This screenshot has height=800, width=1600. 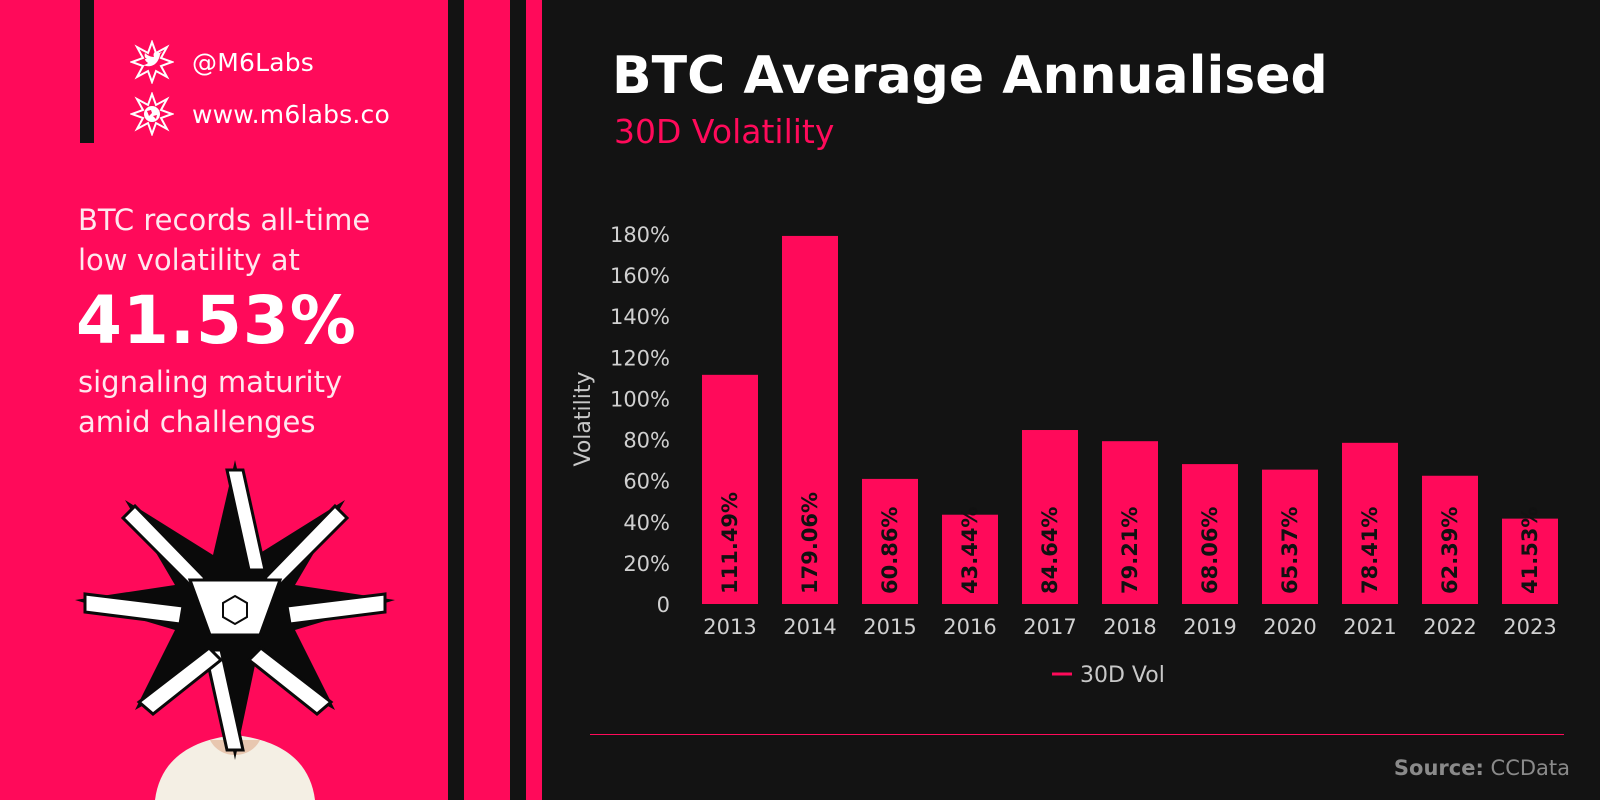 What do you see at coordinates (1449, 627) in the screenshot?
I see `x-tick-label: 2022` at bounding box center [1449, 627].